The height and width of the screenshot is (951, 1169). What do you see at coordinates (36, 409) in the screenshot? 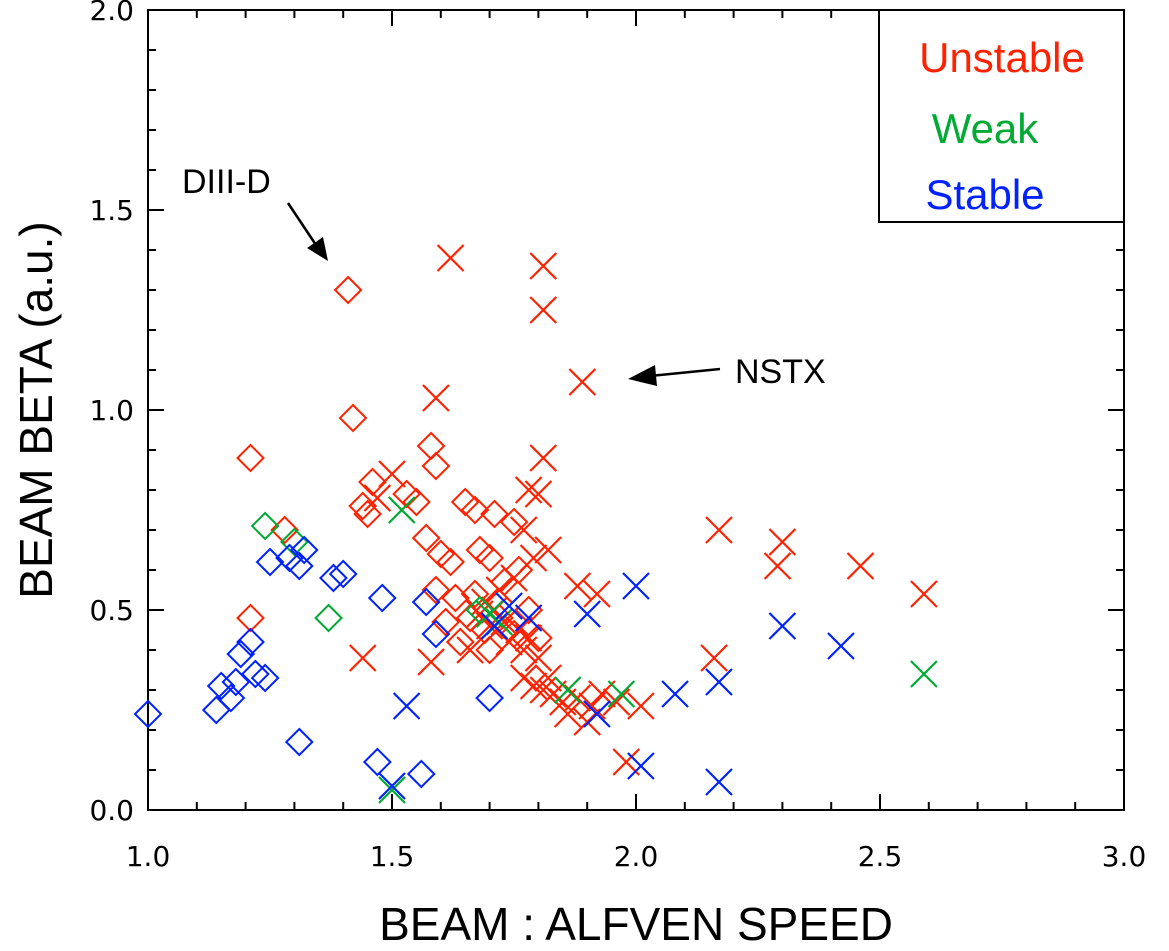
I see `y-axis-title: BEAM BETA (a.u.)` at bounding box center [36, 409].